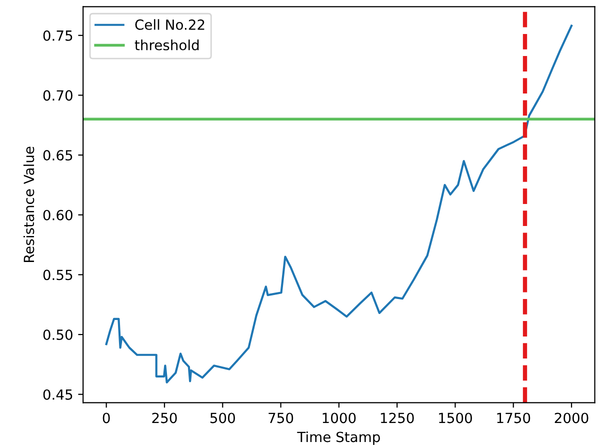 This screenshot has width=602, height=445. Describe the element at coordinates (57, 275) in the screenshot. I see `y-tick-label: 0.55` at that location.